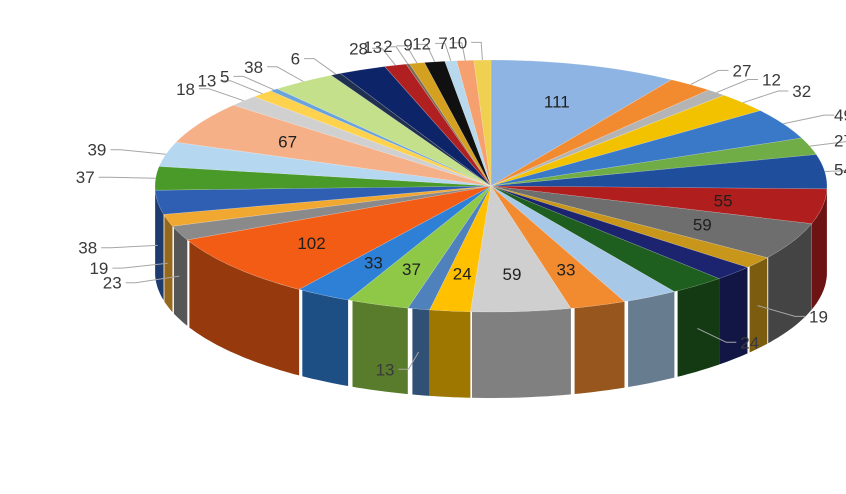 The height and width of the screenshot is (494, 846). I want to click on data-label-29: 28, so click(358, 48).